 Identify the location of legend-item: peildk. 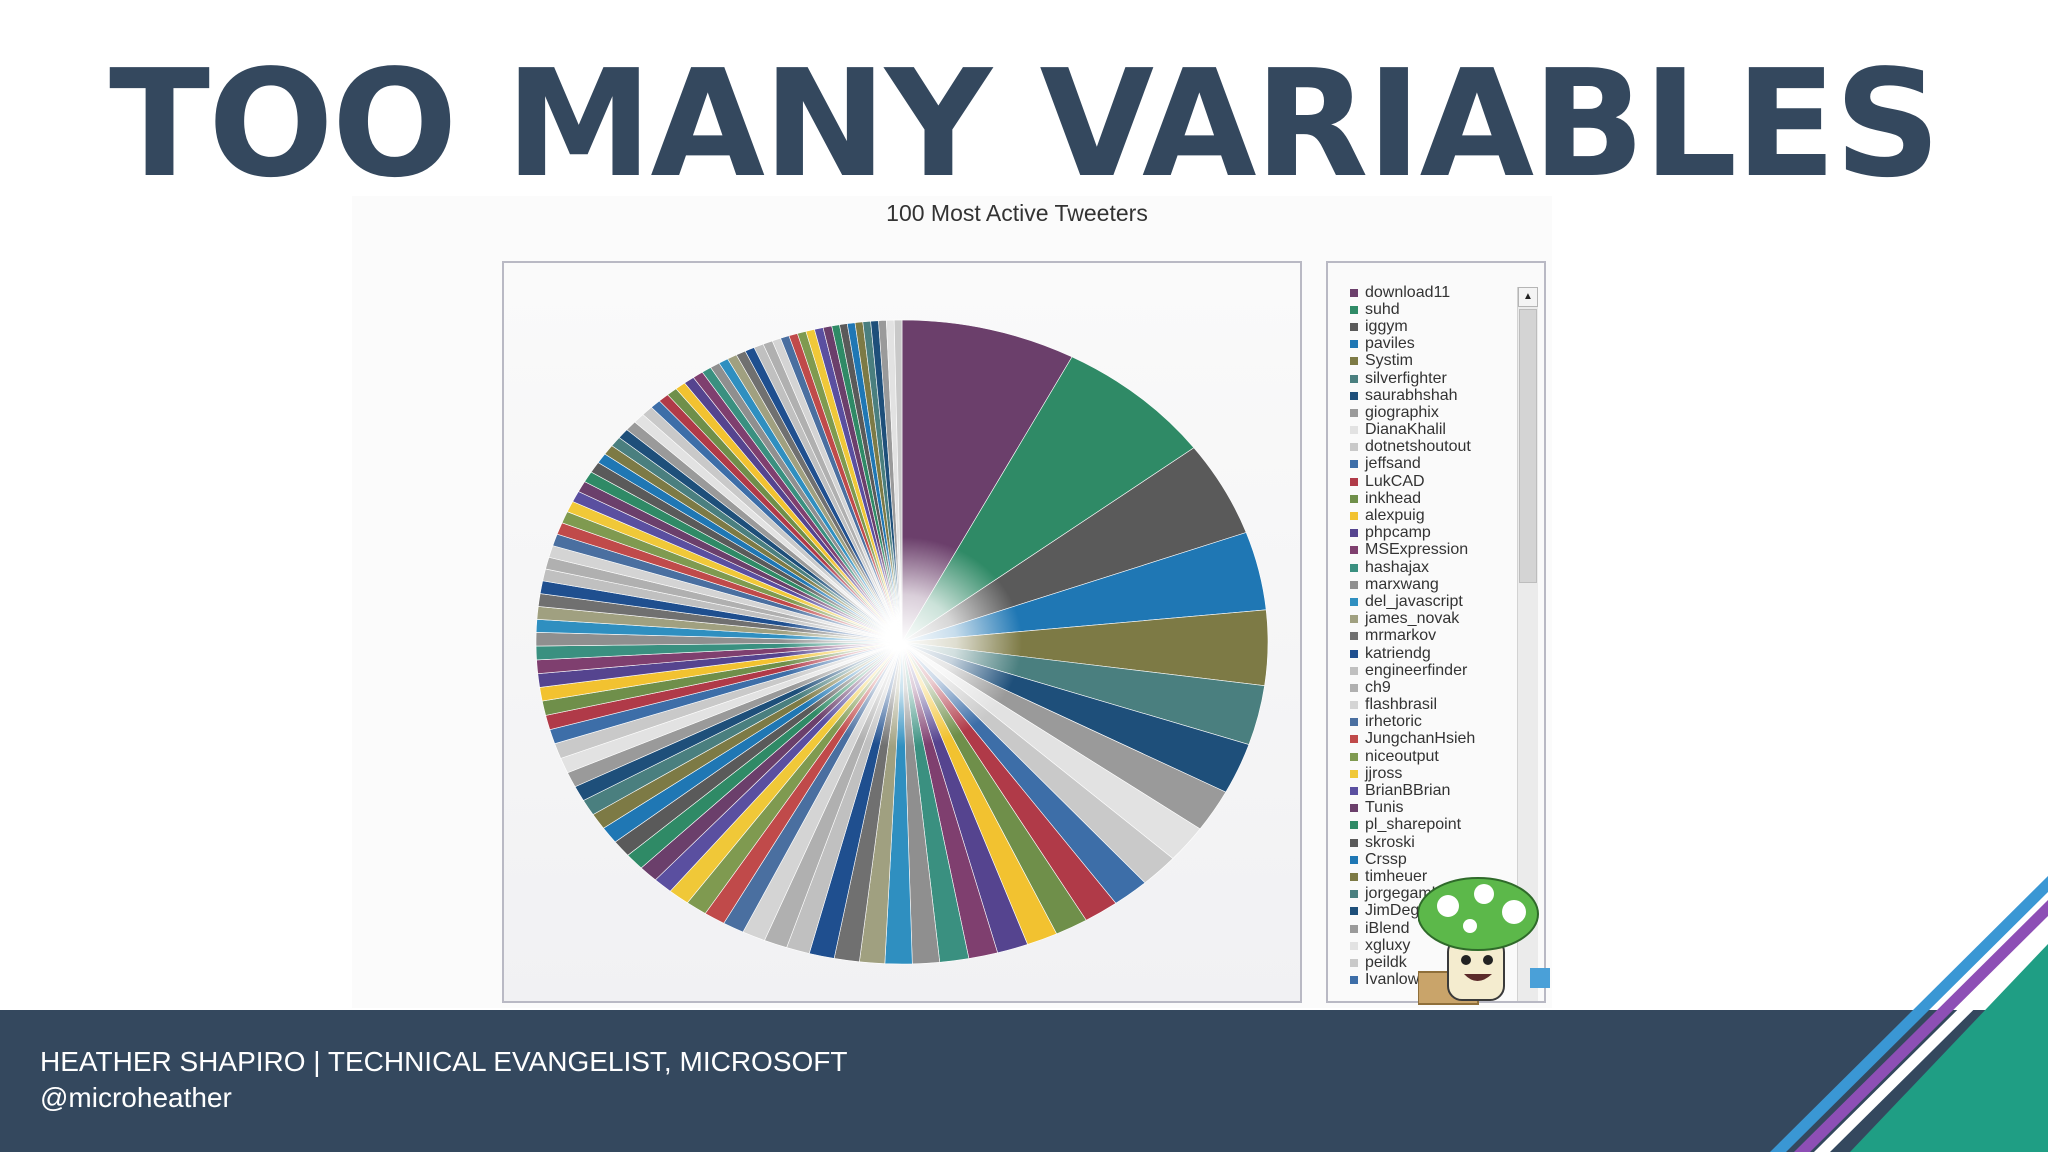
(1412, 962).